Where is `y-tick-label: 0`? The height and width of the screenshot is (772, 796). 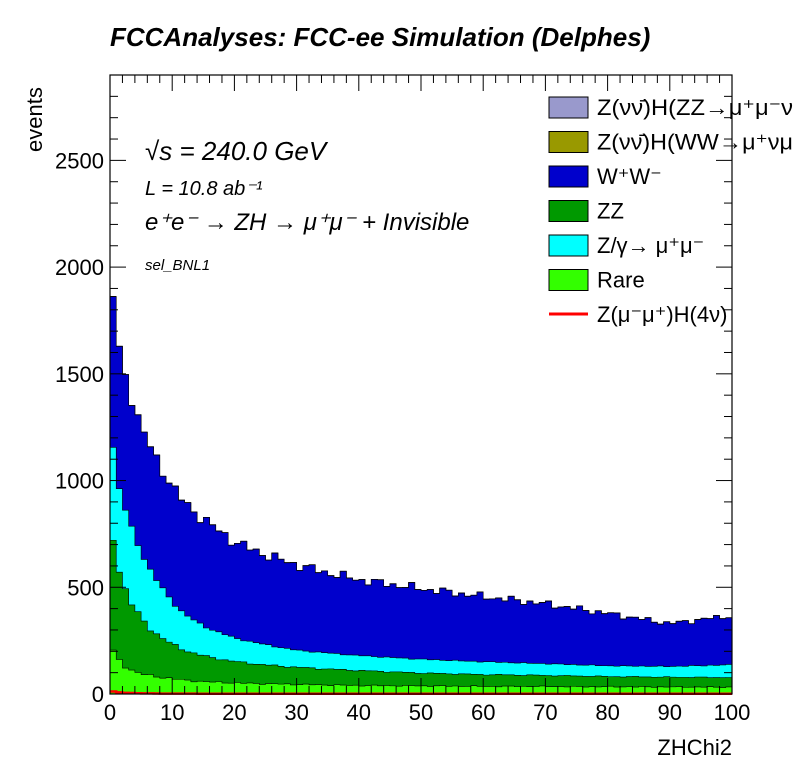 y-tick-label: 0 is located at coordinates (98, 694).